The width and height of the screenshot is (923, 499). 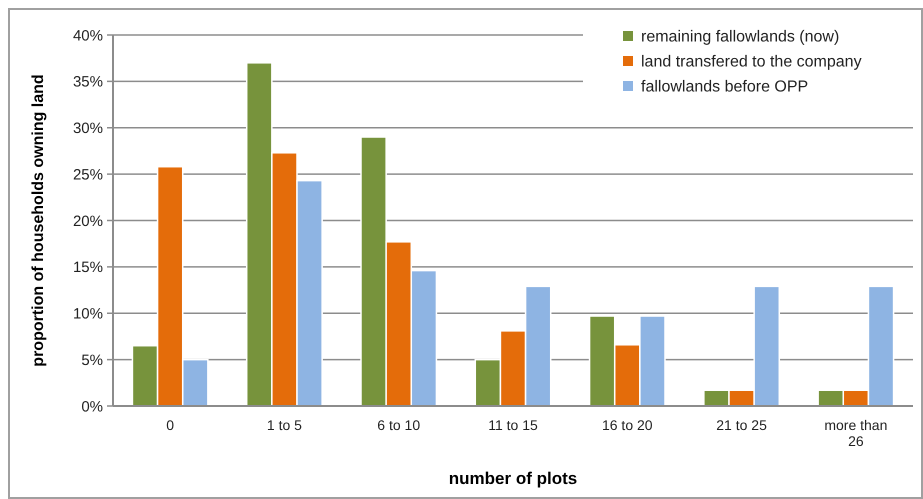 I want to click on x-tick-label: 21 to 25, so click(x=742, y=425).